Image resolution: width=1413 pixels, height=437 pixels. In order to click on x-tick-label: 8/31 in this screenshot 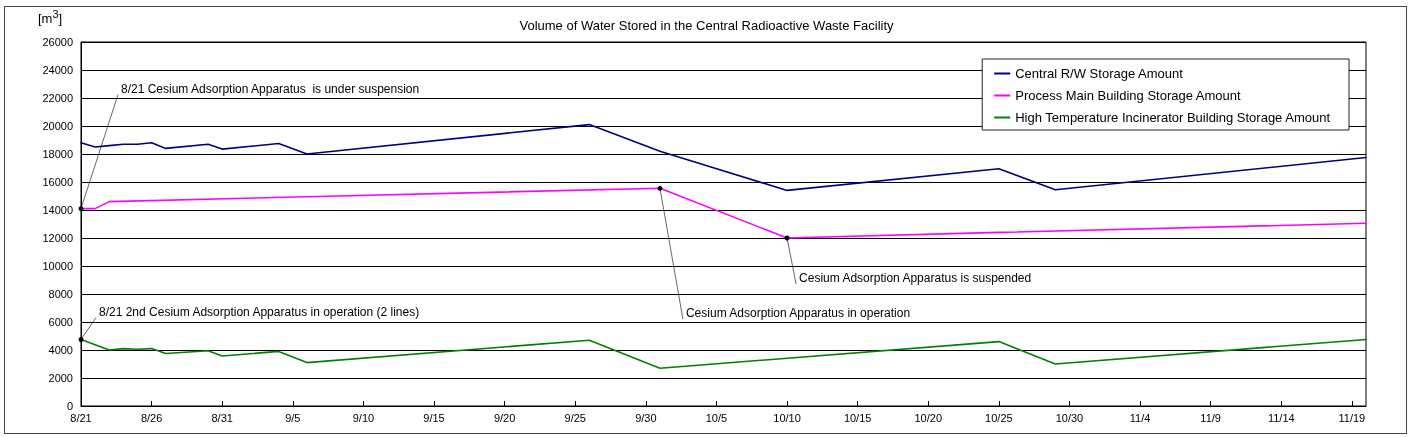, I will do `click(222, 417)`.